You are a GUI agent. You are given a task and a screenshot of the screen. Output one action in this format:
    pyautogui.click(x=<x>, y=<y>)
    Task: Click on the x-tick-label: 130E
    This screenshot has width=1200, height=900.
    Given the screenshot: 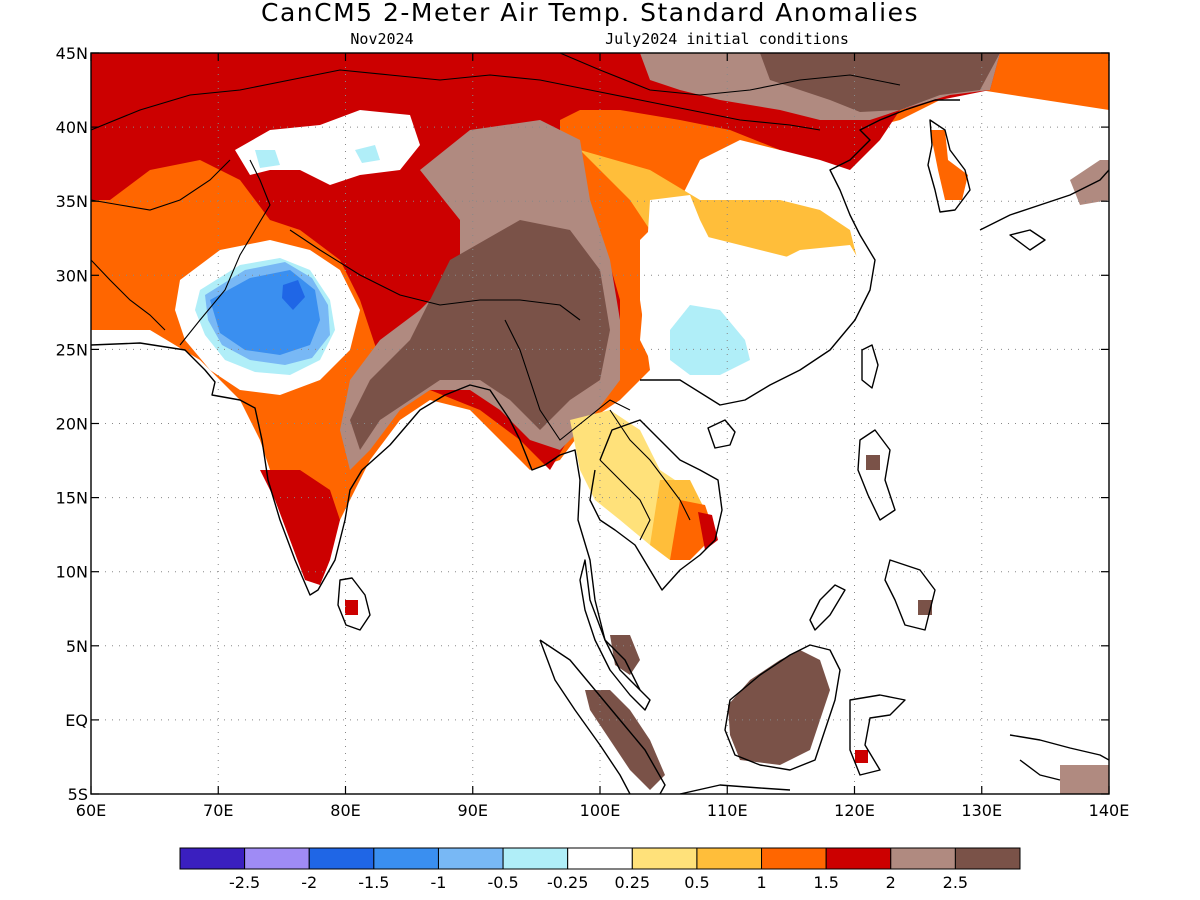 What is the action you would take?
    pyautogui.click(x=981, y=810)
    